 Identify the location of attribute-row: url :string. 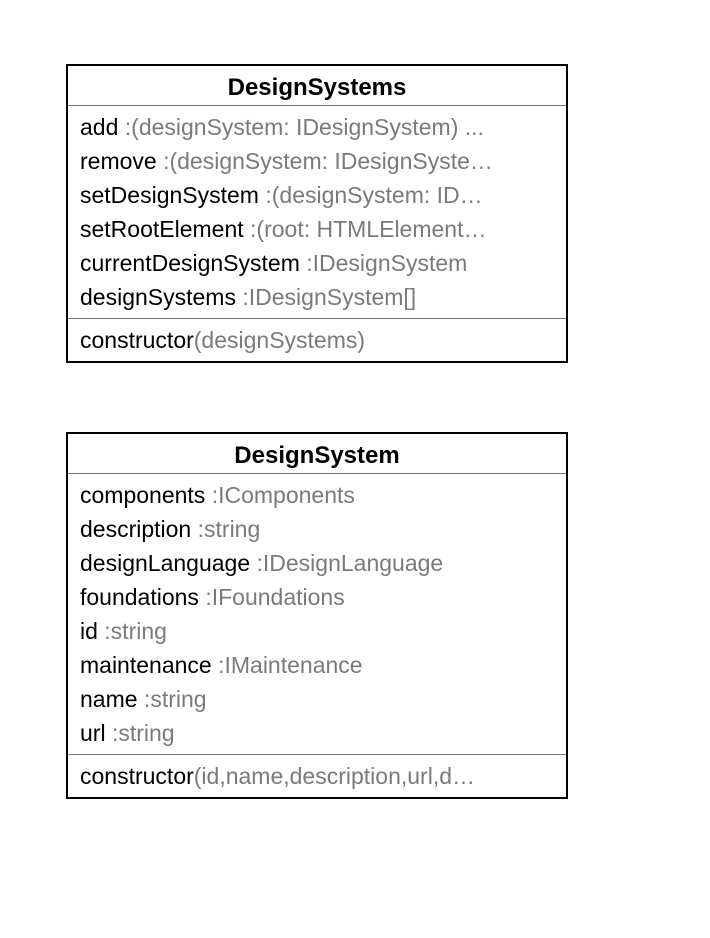
(317, 733).